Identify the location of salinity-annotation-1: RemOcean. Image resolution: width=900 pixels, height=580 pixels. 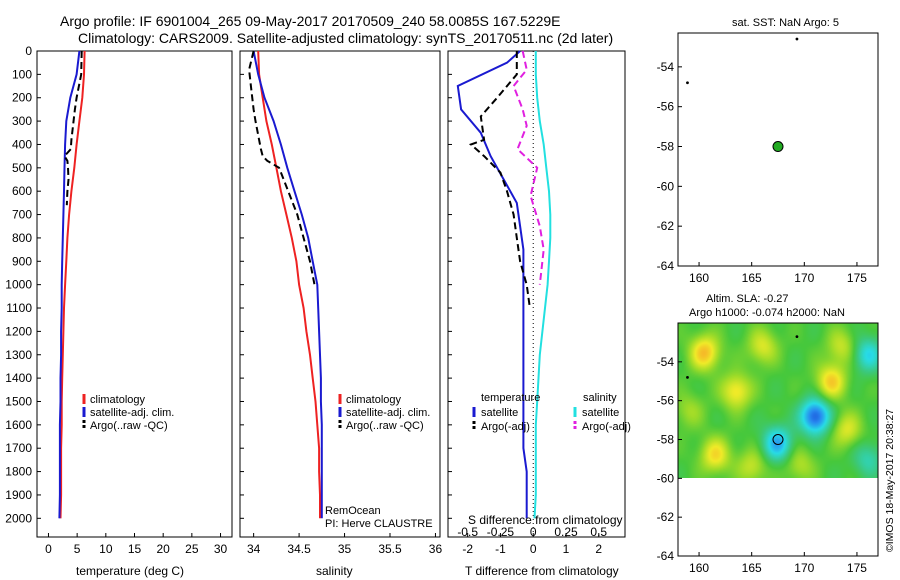
(353, 511).